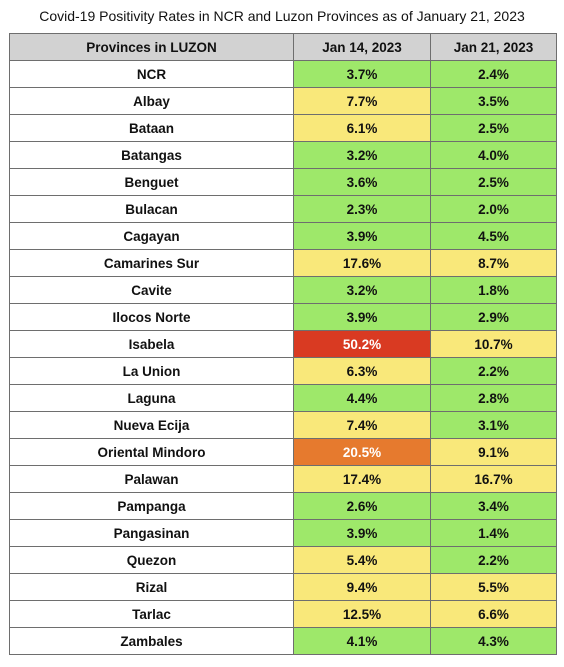 The image size is (564, 667). I want to click on jan21-rate-cell: 6.6%, so click(493, 614).